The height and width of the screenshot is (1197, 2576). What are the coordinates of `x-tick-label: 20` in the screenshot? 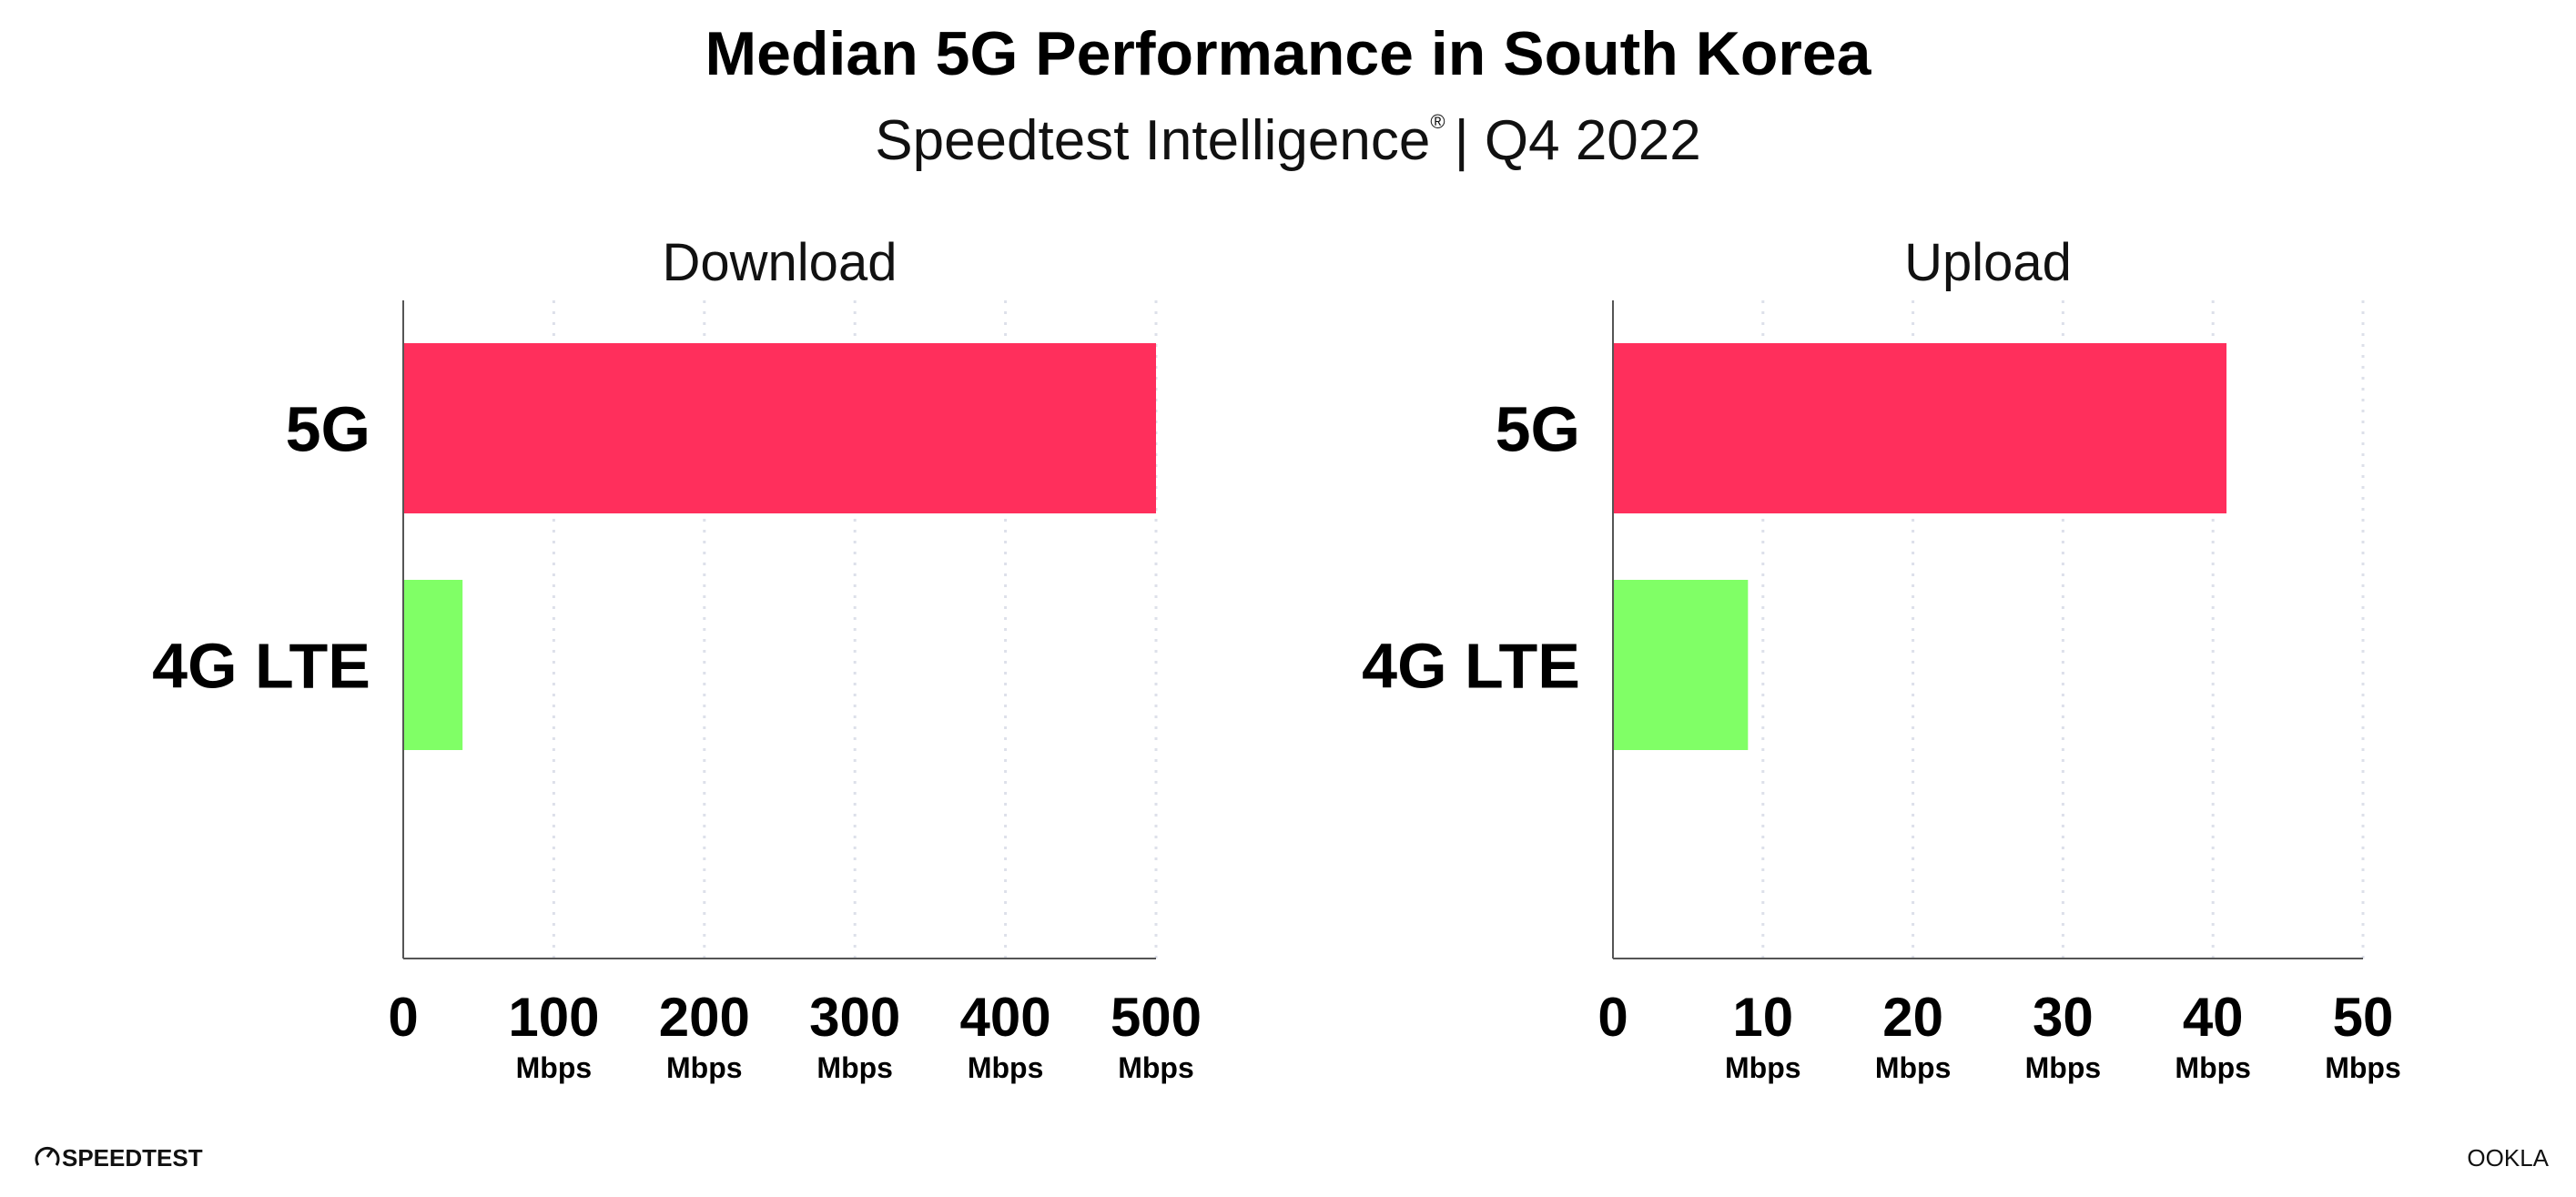 It's located at (1912, 1018).